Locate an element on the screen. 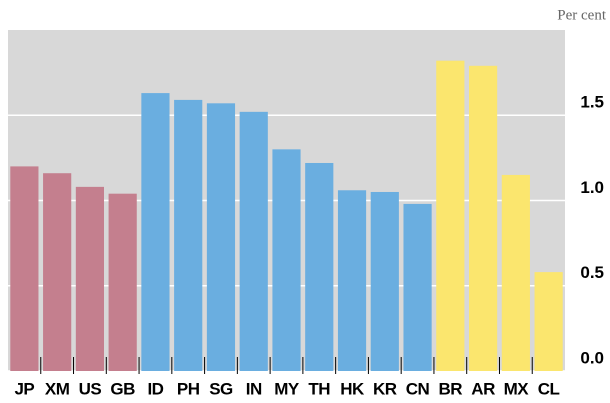  y-tick-label: 0.5 is located at coordinates (592, 272).